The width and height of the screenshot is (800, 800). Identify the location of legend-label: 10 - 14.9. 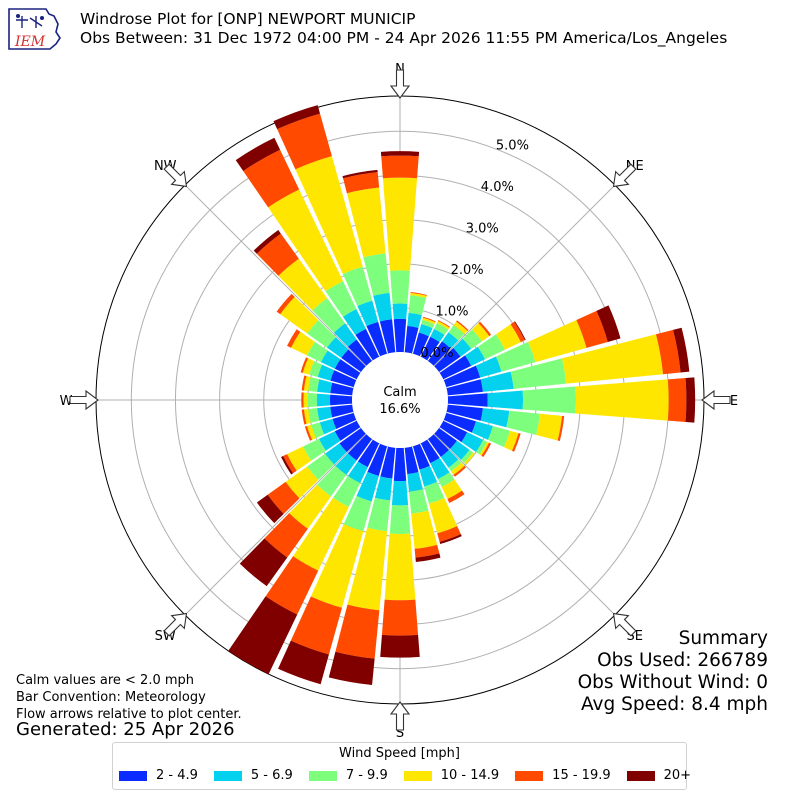
(470, 775).